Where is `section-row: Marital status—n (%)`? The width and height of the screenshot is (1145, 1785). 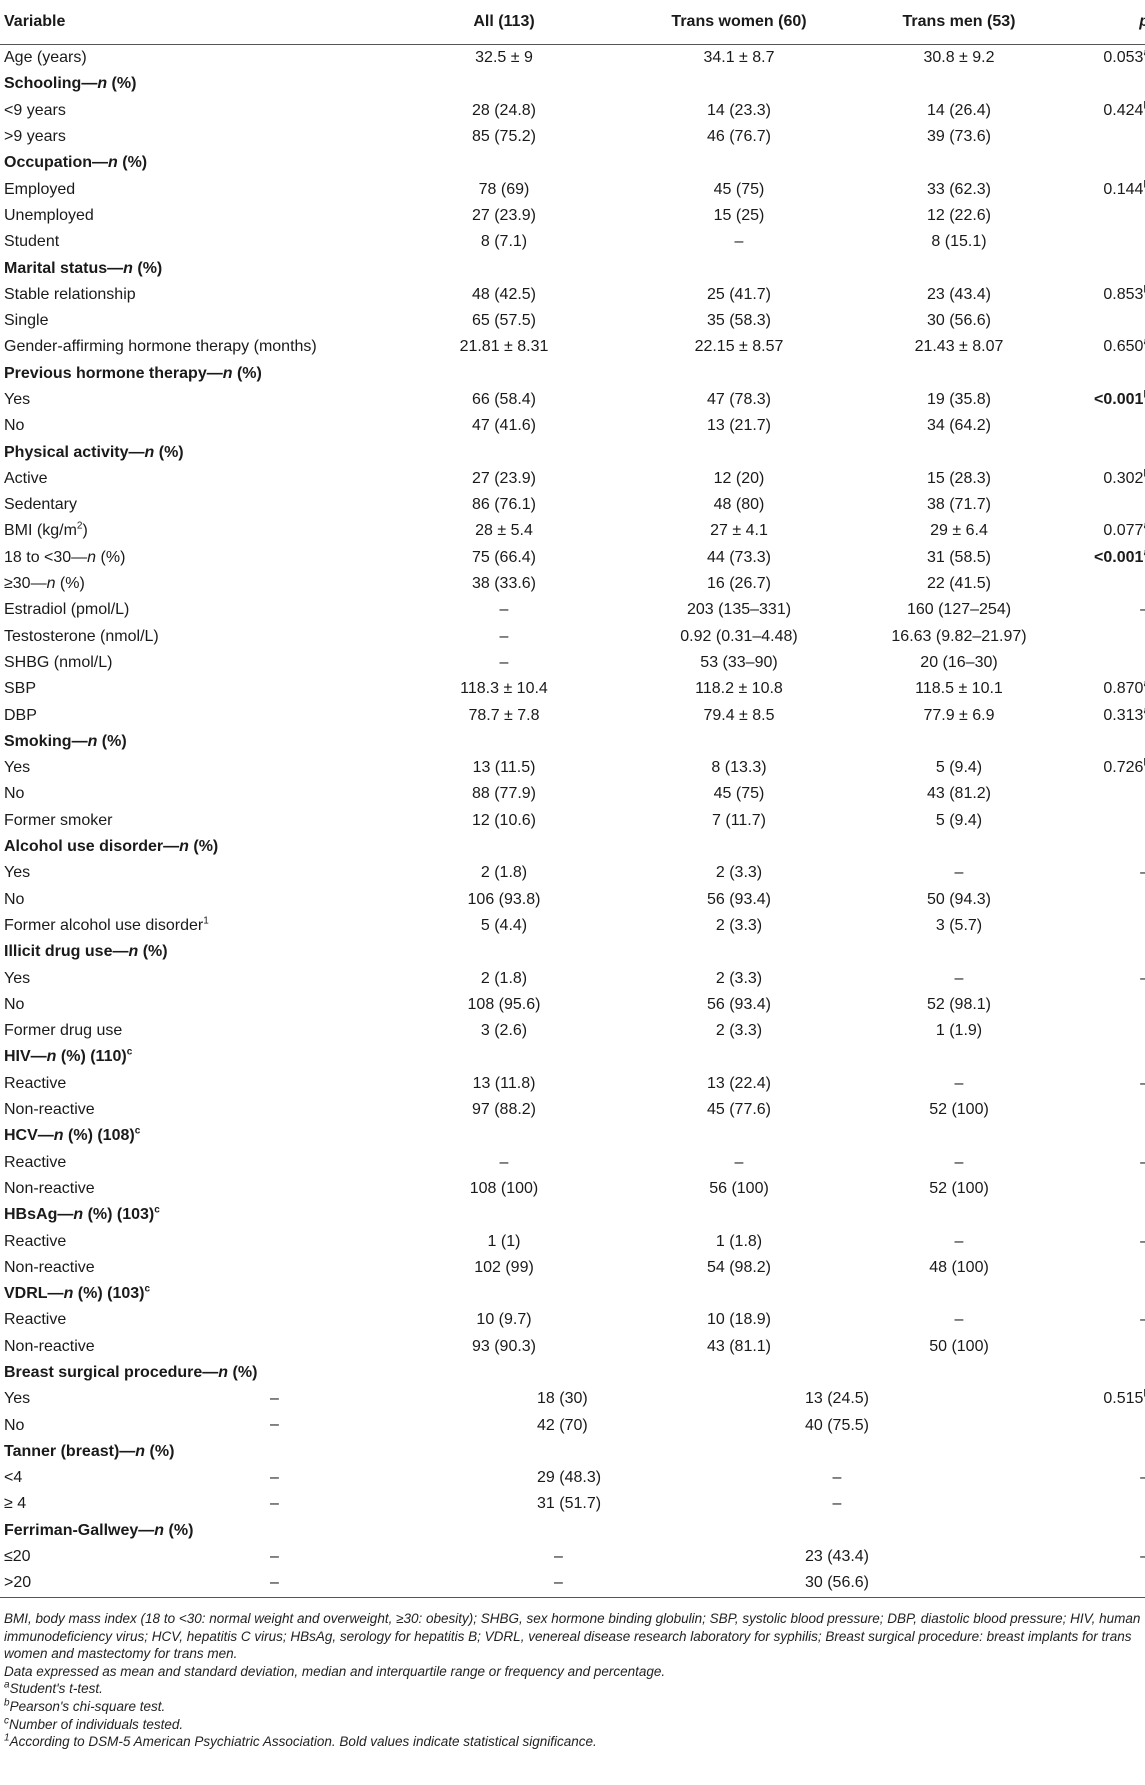 section-row: Marital status—n (%) is located at coordinates (572, 268).